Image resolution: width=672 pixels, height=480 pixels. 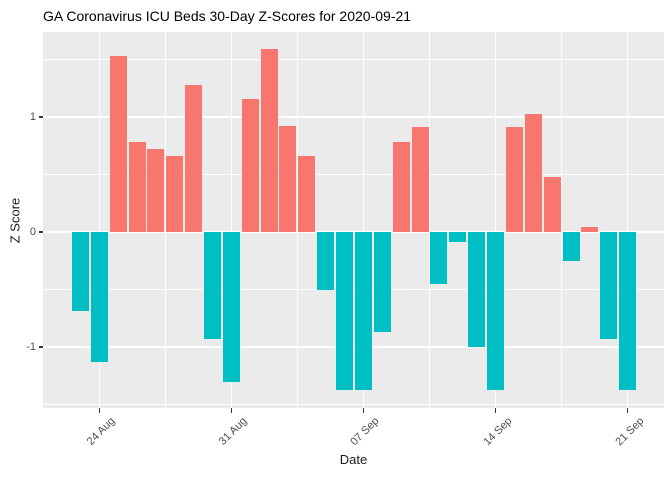 What do you see at coordinates (353, 444) in the screenshot?
I see `x-axis: 24 Aug 31 Aug 07 Sep 14 Sep 21 Sep` at bounding box center [353, 444].